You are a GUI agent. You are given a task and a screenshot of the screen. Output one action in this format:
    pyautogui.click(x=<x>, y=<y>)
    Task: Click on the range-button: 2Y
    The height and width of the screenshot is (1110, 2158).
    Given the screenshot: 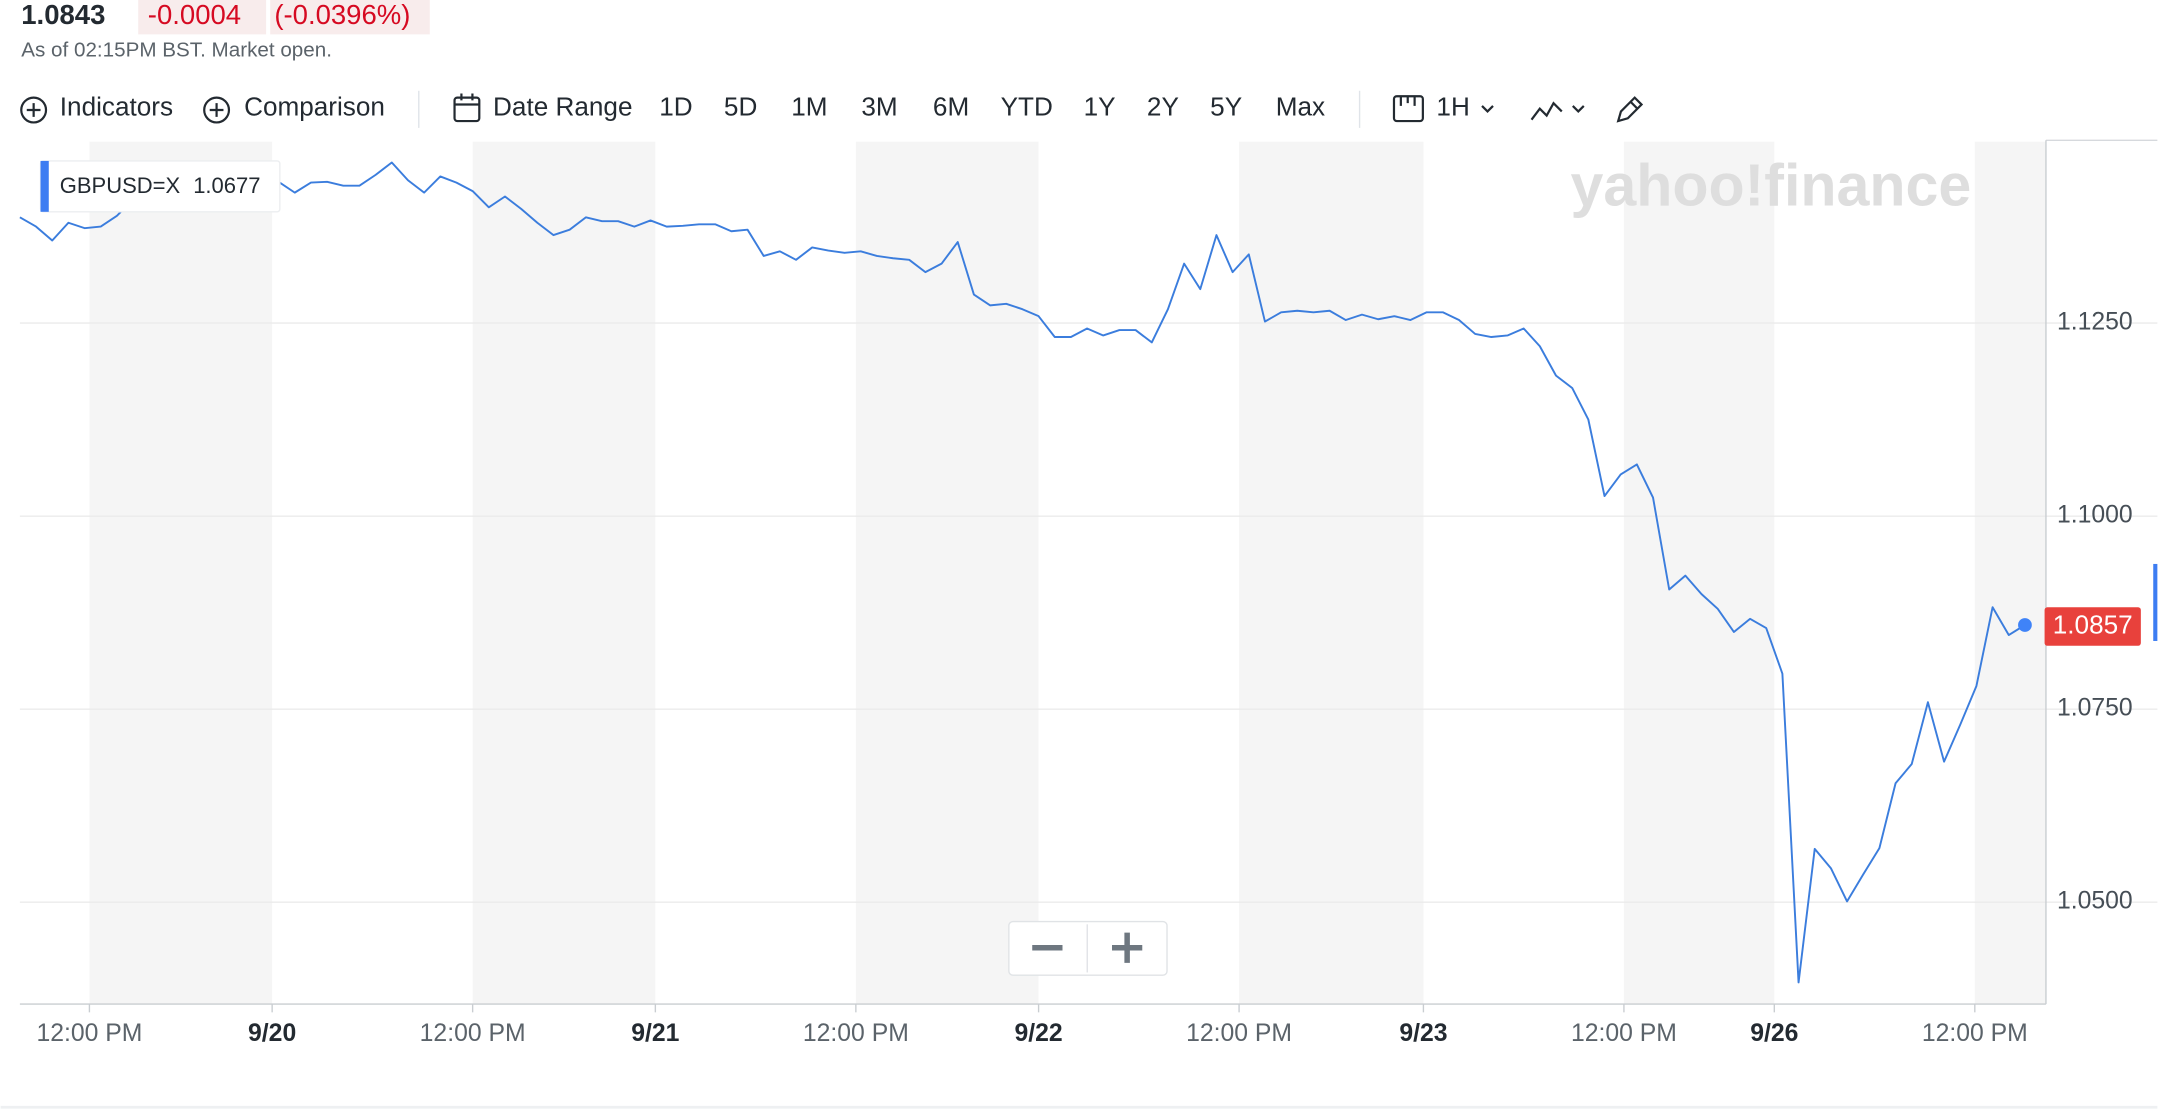 What is the action you would take?
    pyautogui.click(x=1163, y=107)
    